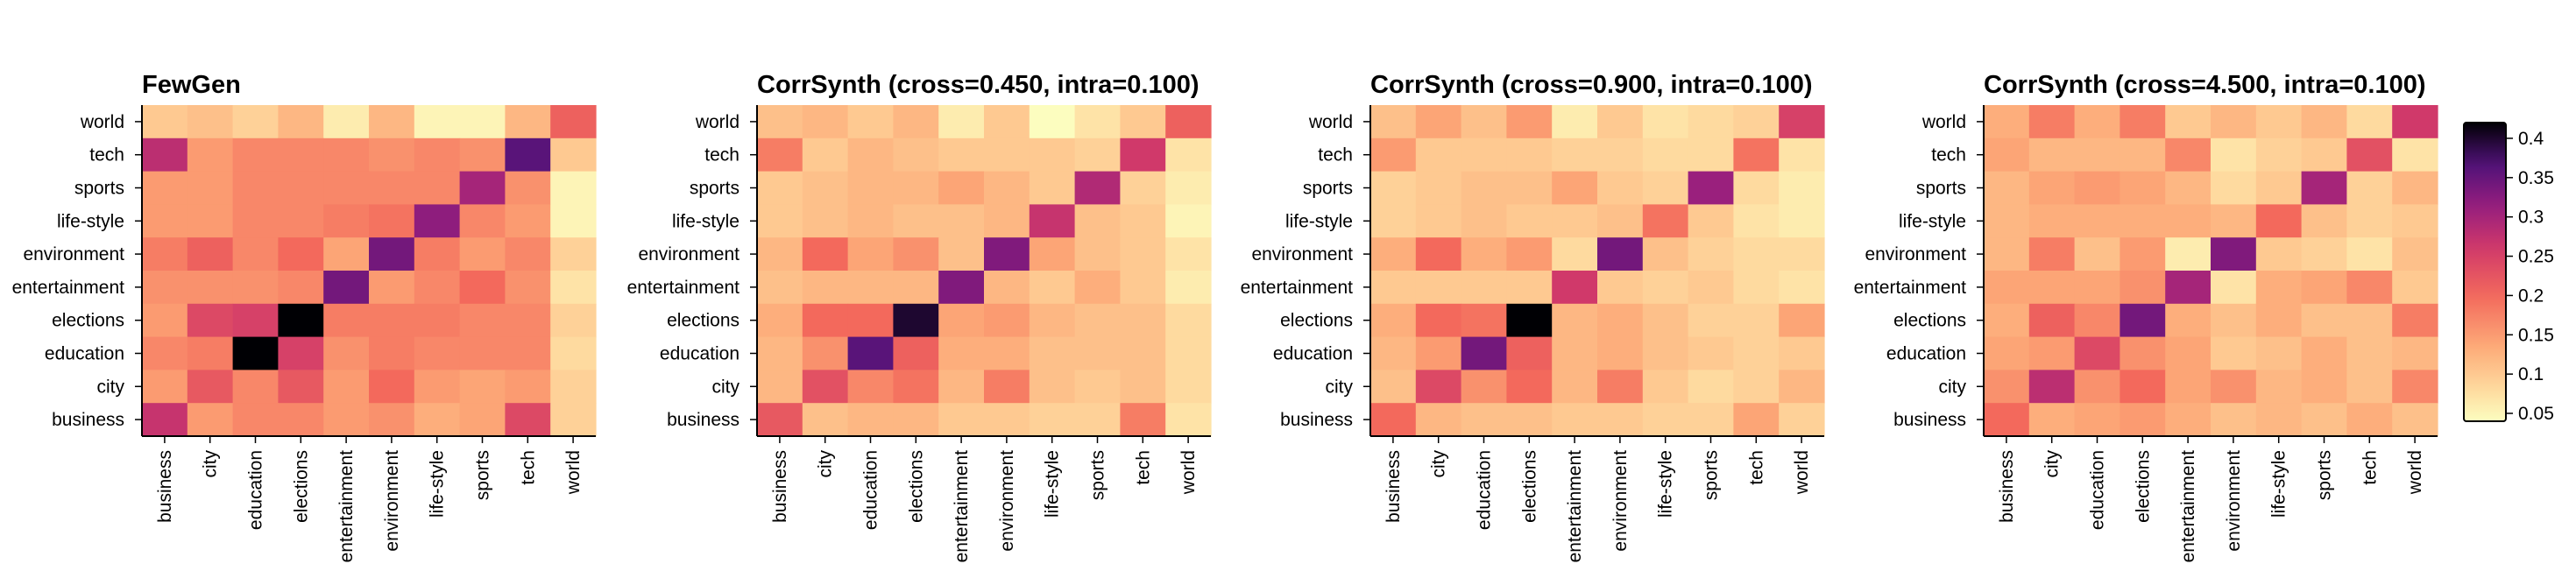 The height and width of the screenshot is (578, 2576). I want to click on x-tick-label: city, so click(2052, 464).